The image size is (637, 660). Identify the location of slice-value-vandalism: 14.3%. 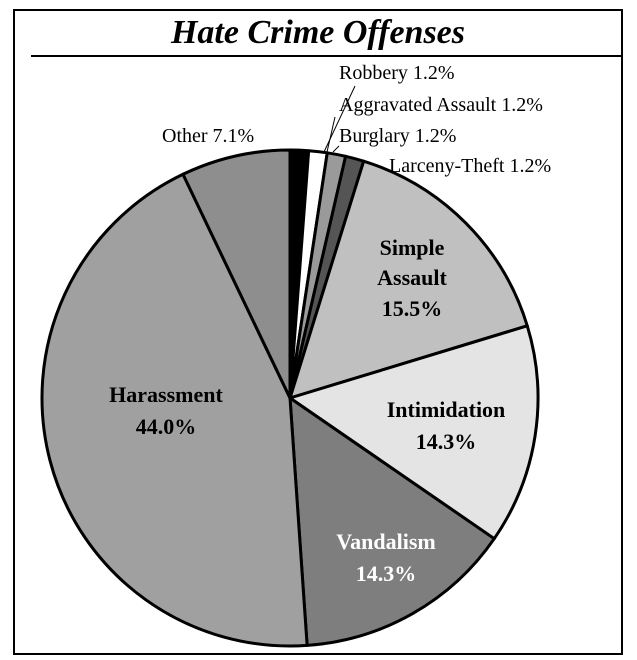
(386, 573).